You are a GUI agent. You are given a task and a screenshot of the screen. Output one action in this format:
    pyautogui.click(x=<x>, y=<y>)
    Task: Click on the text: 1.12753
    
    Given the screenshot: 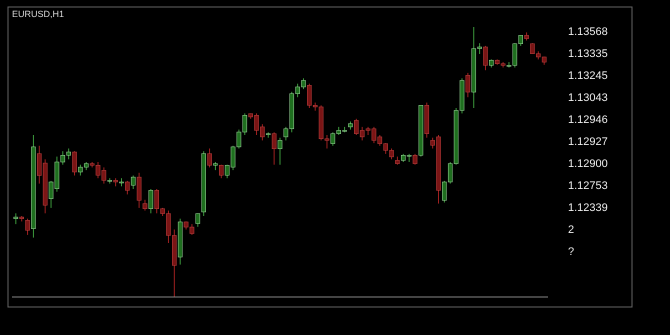 What is the action you would take?
    pyautogui.click(x=588, y=186)
    